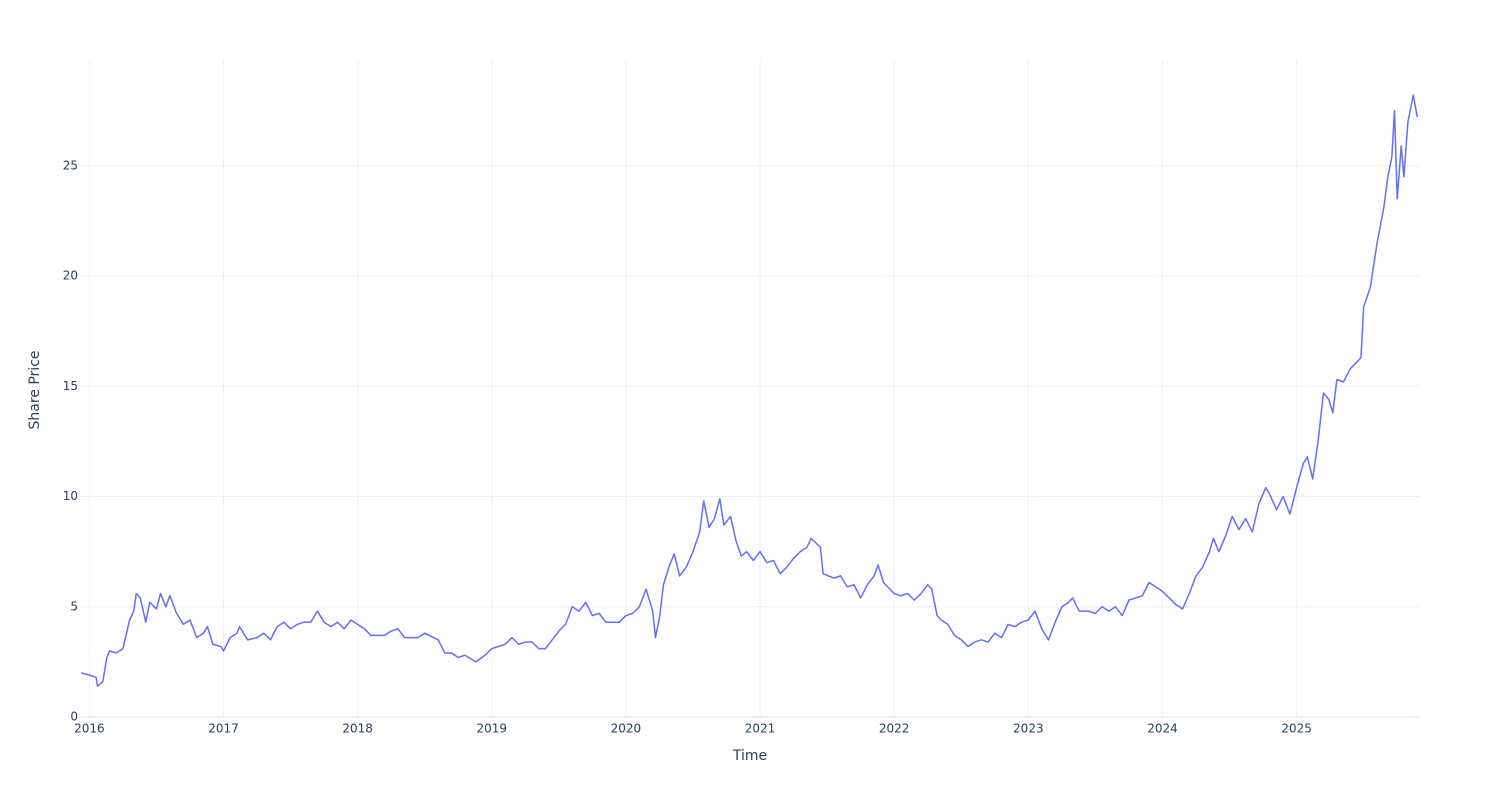  I want to click on x-tick-label: 2021, so click(760, 729).